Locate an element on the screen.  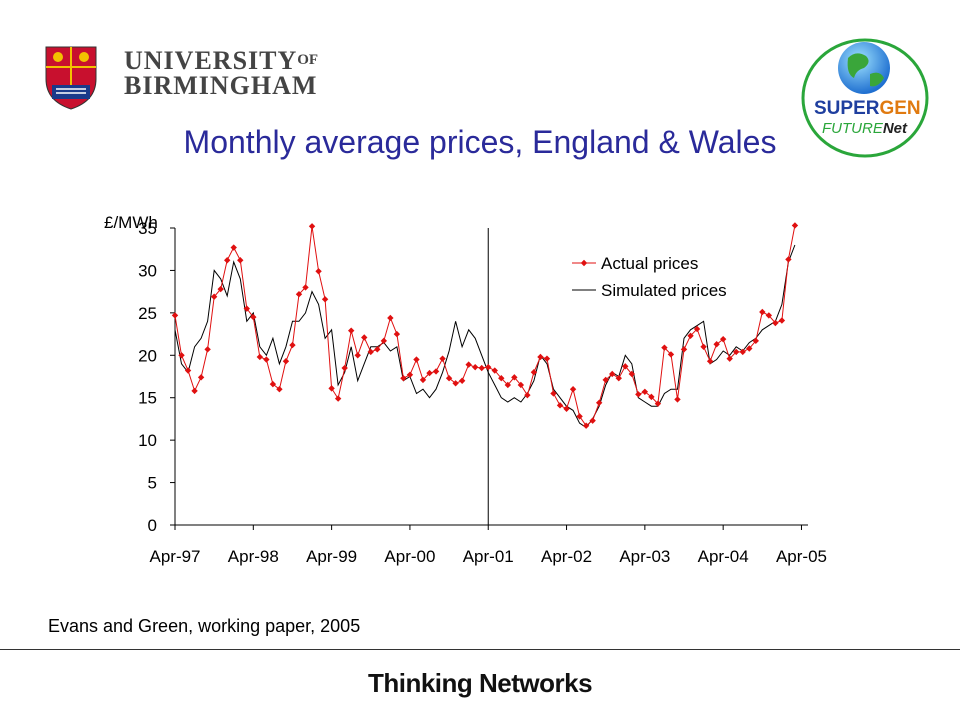
supergen-futurenet-logo: SUPERGEN FUTURENet is located at coordinates (865, 98).